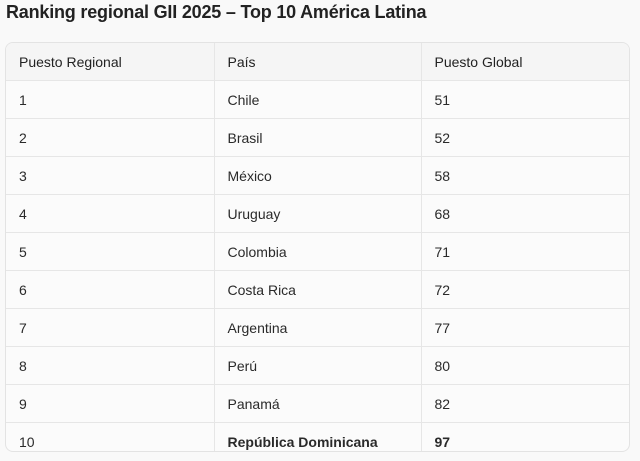  Describe the element at coordinates (442, 441) in the screenshot. I see `cell-puesto-global: 97` at that location.